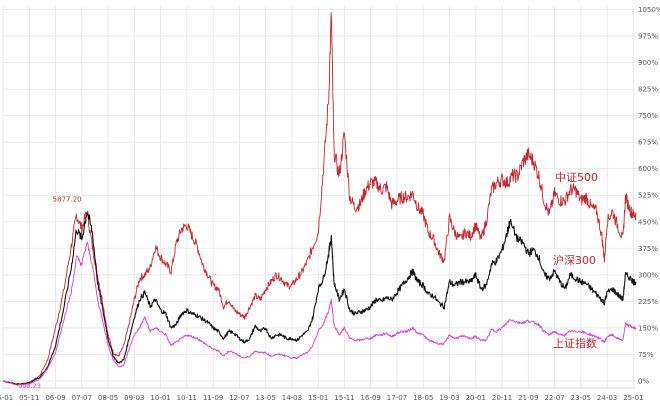 This screenshot has height=406, width=660. Describe the element at coordinates (648, 275) in the screenshot. I see `y-tick-label: 300%` at that location.